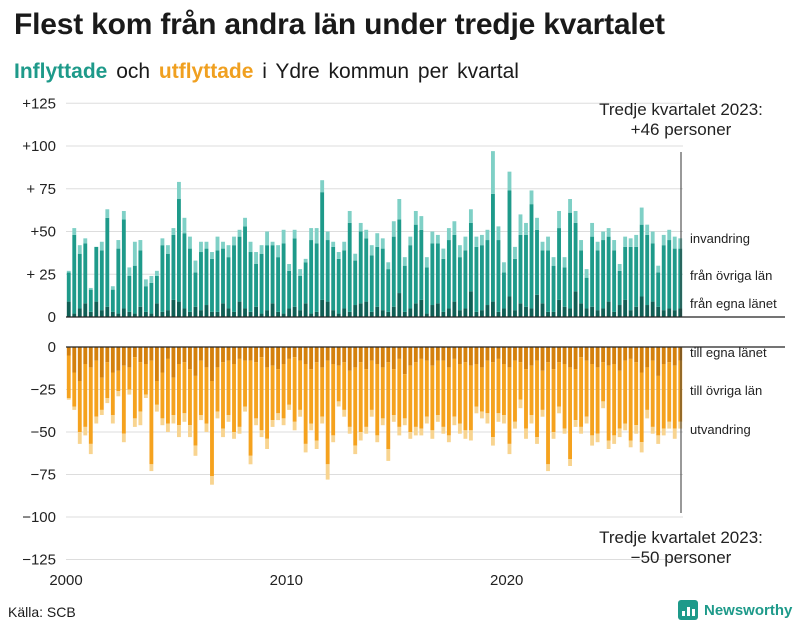 The height and width of the screenshot is (625, 800). What do you see at coordinates (681, 537) in the screenshot?
I see `annotation-bottom-line1: Tredje kvartalet 2023:` at bounding box center [681, 537].